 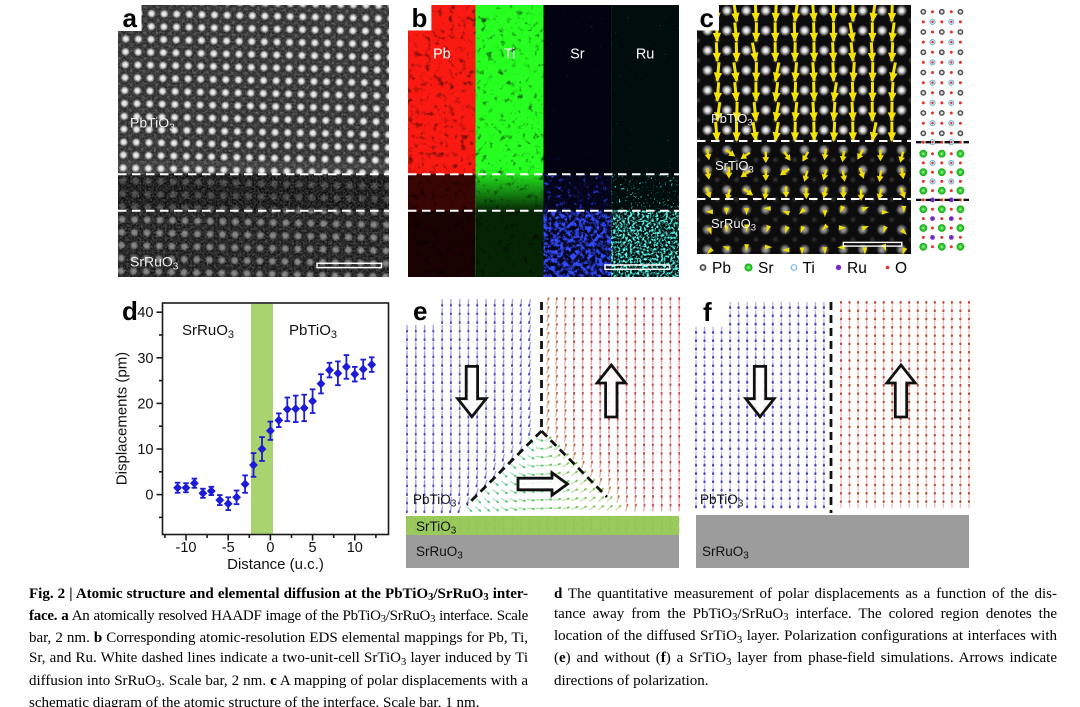 What do you see at coordinates (901, 268) in the screenshot?
I see `svg-text: O` at bounding box center [901, 268].